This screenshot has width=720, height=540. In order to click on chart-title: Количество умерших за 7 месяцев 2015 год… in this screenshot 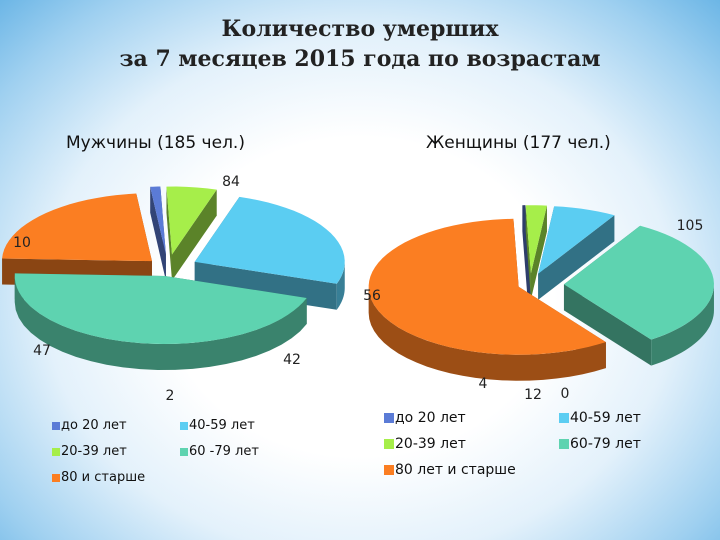, I will do `click(360, 44)`.